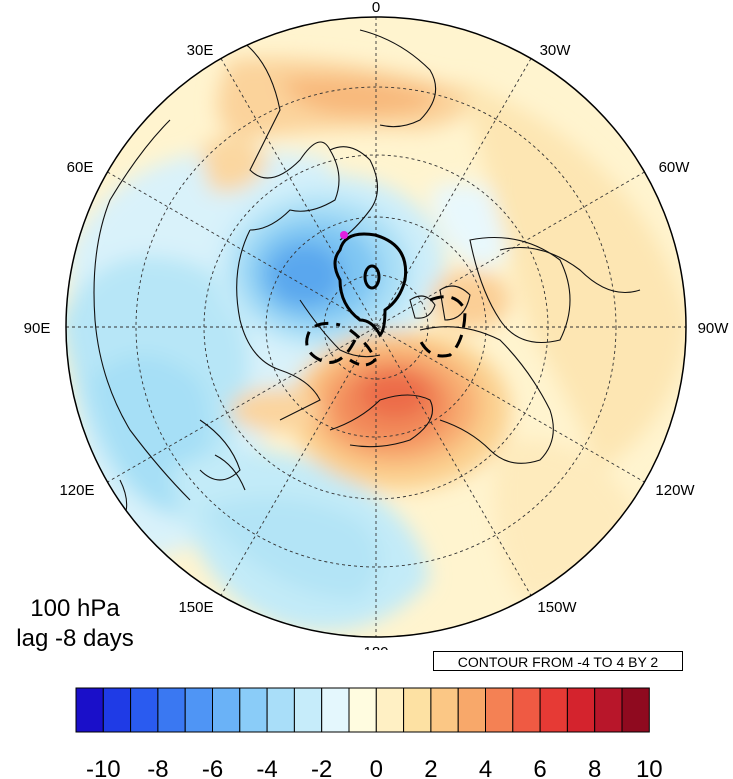 The height and width of the screenshot is (779, 733). What do you see at coordinates (594, 767) in the screenshot?
I see `colorbar-tick-label: 8` at bounding box center [594, 767].